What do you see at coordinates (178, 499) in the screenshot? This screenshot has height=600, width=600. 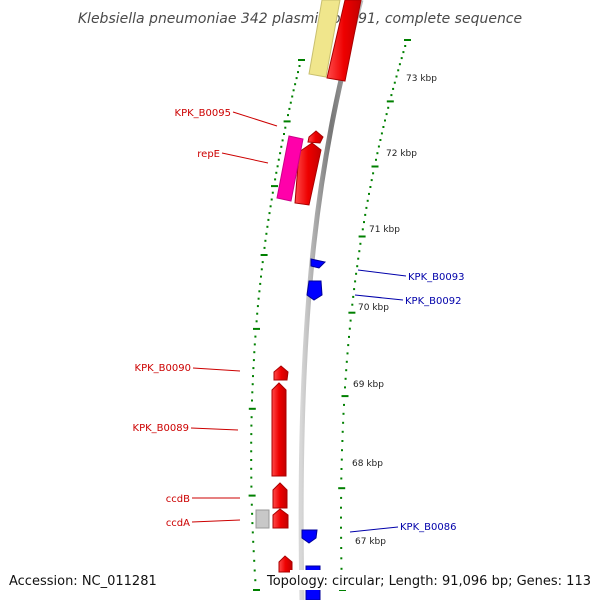 I see `gene-label: ccdB` at bounding box center [178, 499].